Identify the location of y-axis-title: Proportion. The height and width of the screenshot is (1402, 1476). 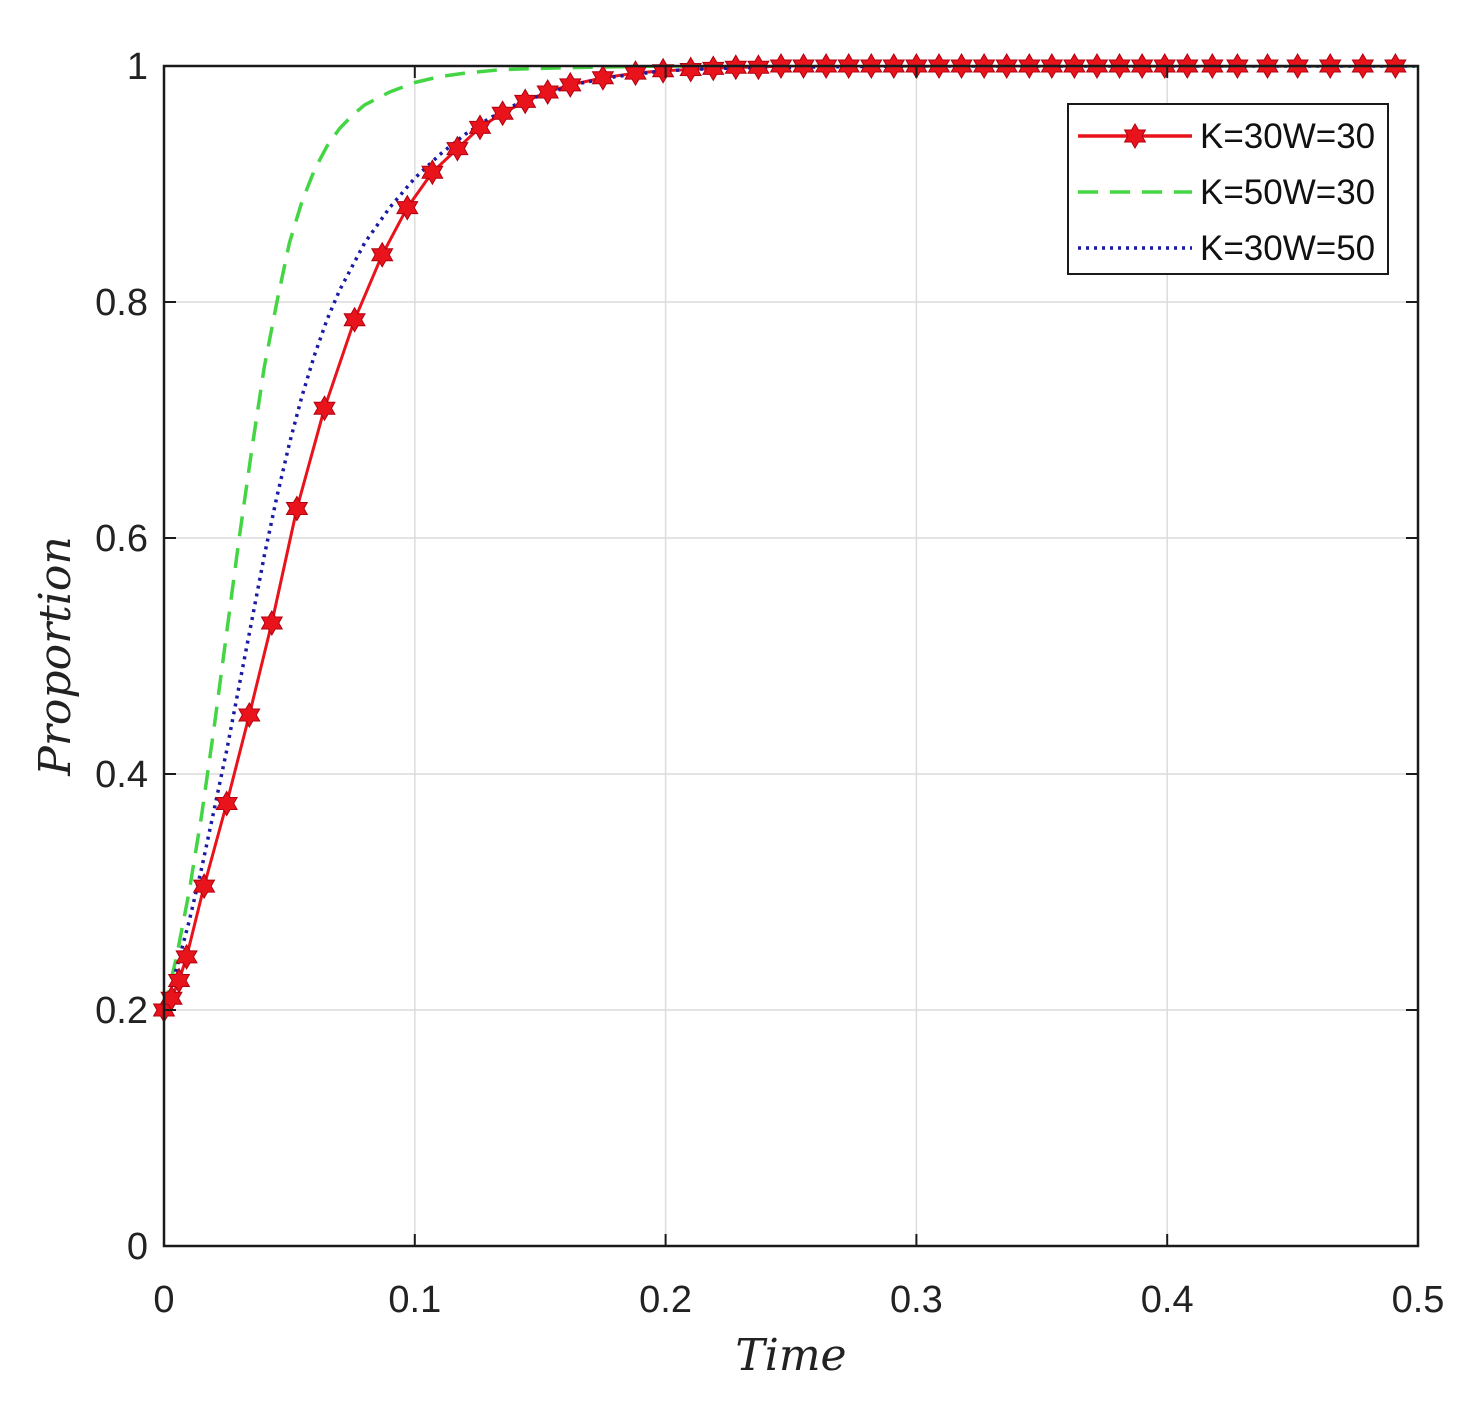
(55, 656).